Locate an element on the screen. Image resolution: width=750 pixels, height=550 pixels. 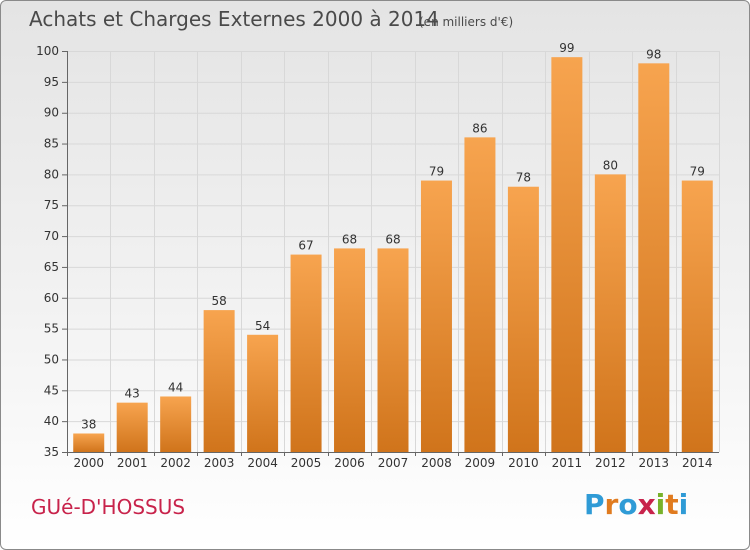
x-tick-label-2010: 2010 is located at coordinates (523, 463).